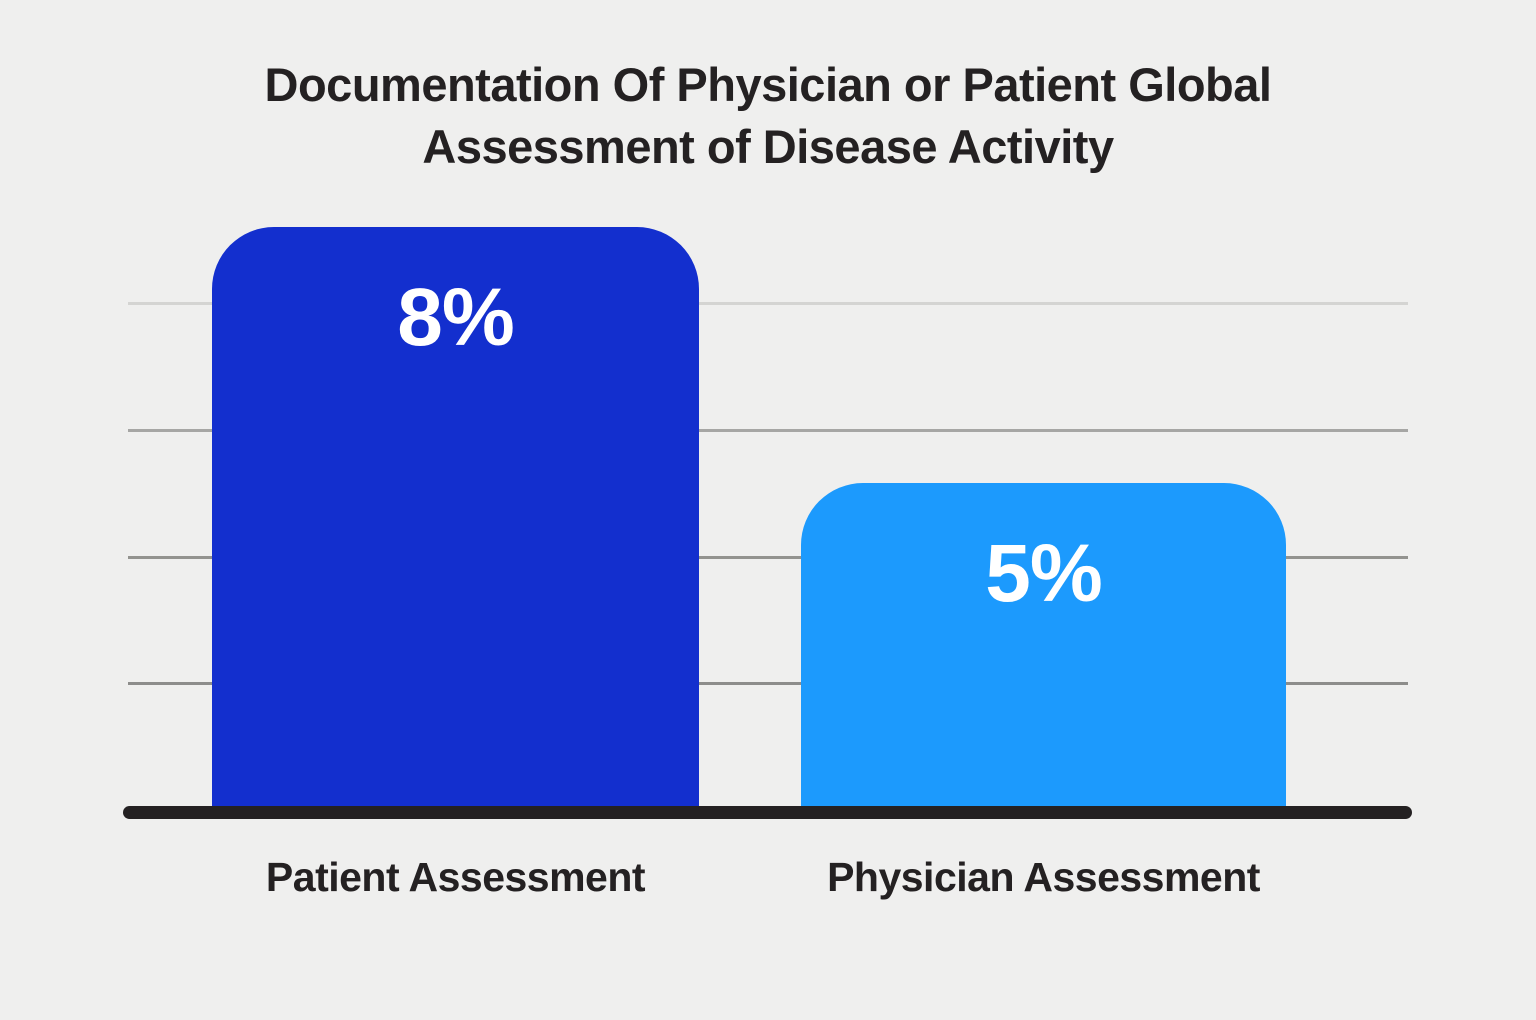  I want to click on x-axis-line, so click(767, 812).